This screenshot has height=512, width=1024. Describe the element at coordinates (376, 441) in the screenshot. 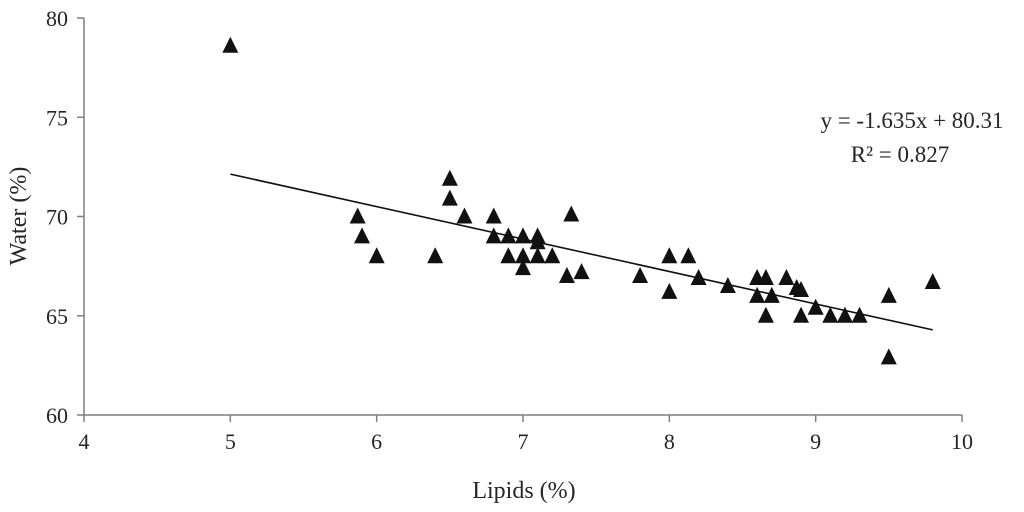

I see `x-tick-label: 6` at that location.